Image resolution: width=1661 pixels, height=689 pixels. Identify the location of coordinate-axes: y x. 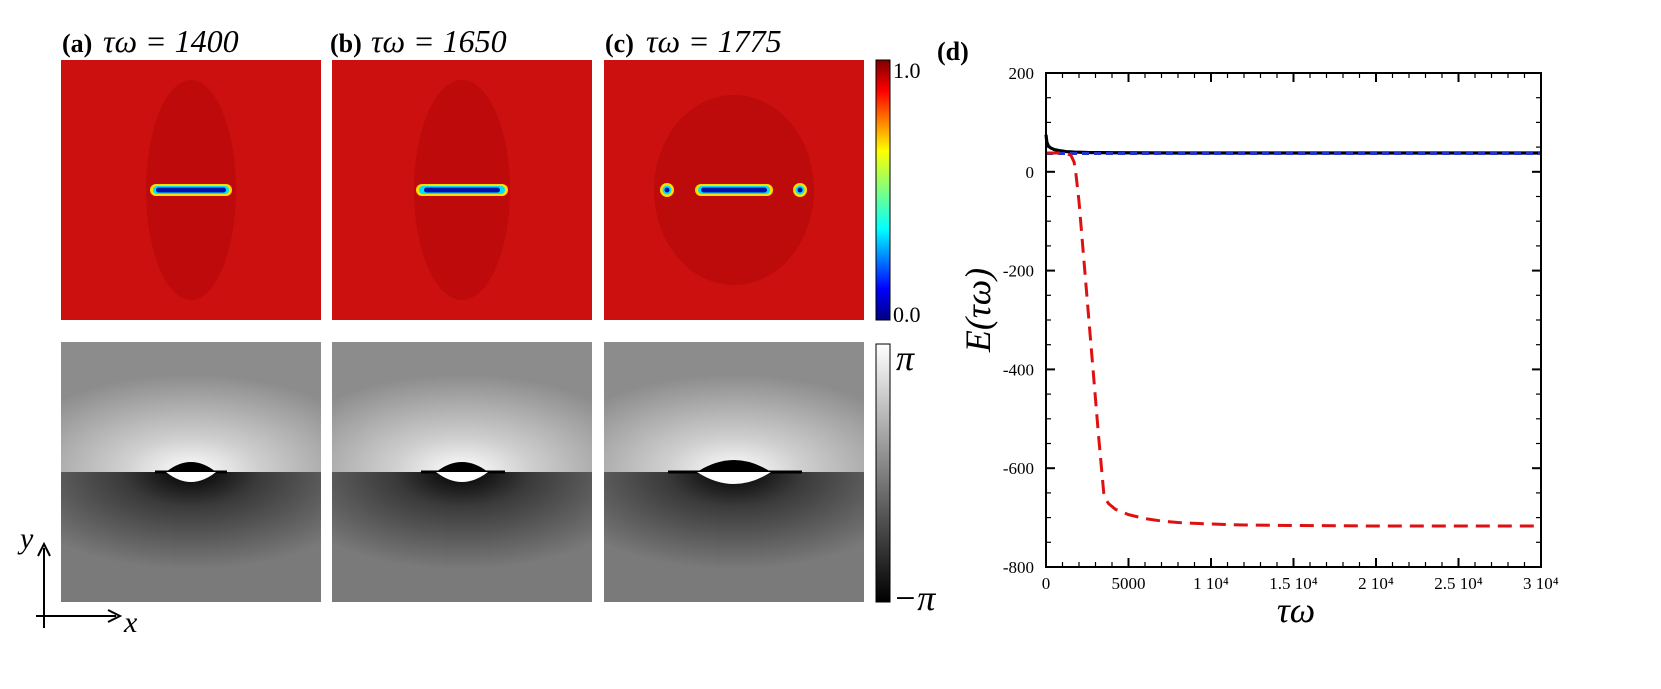
(77, 580).